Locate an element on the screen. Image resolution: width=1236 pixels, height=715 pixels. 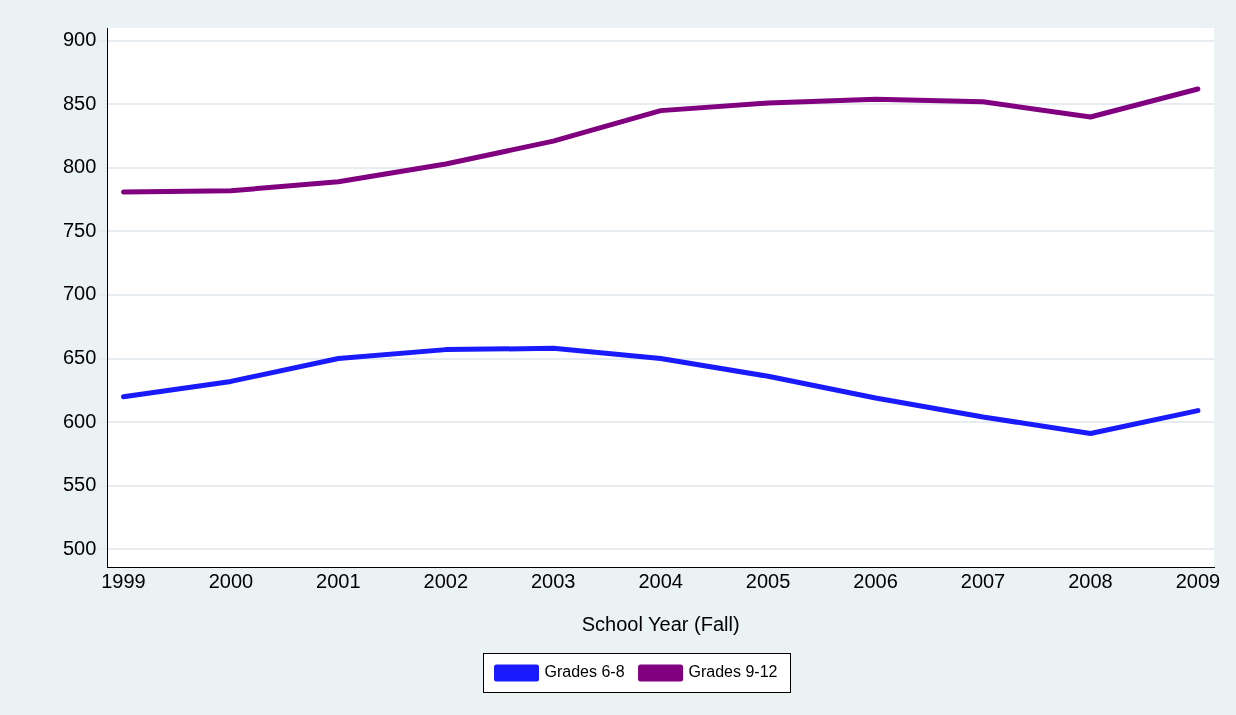
x-tick-label: 2001 is located at coordinates (338, 580).